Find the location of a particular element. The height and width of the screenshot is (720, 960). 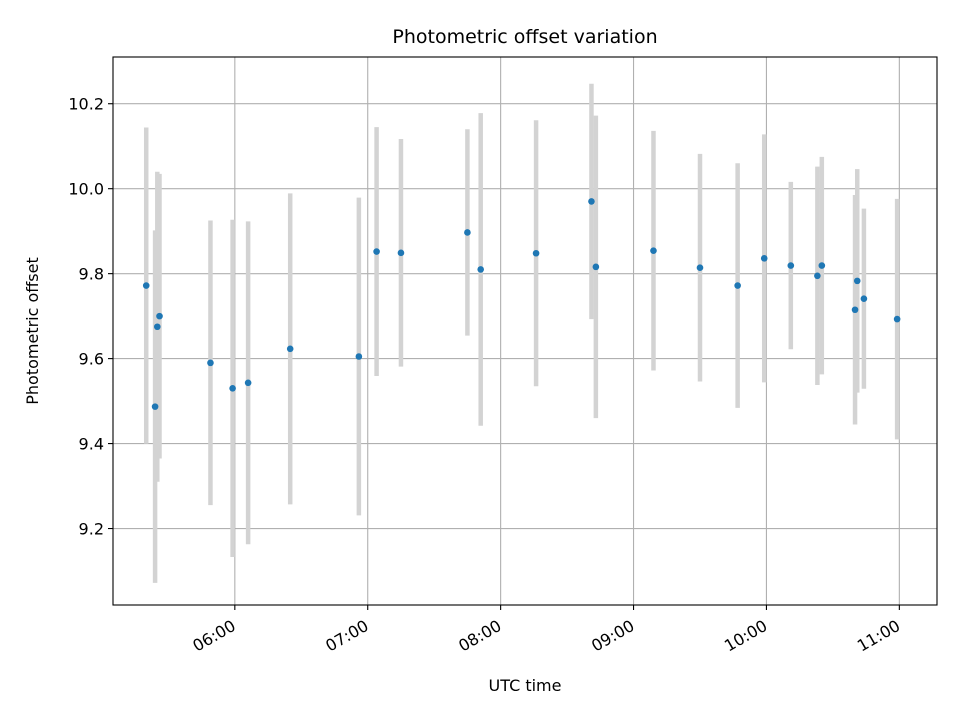

x-axis-label: UTC time is located at coordinates (525, 685).